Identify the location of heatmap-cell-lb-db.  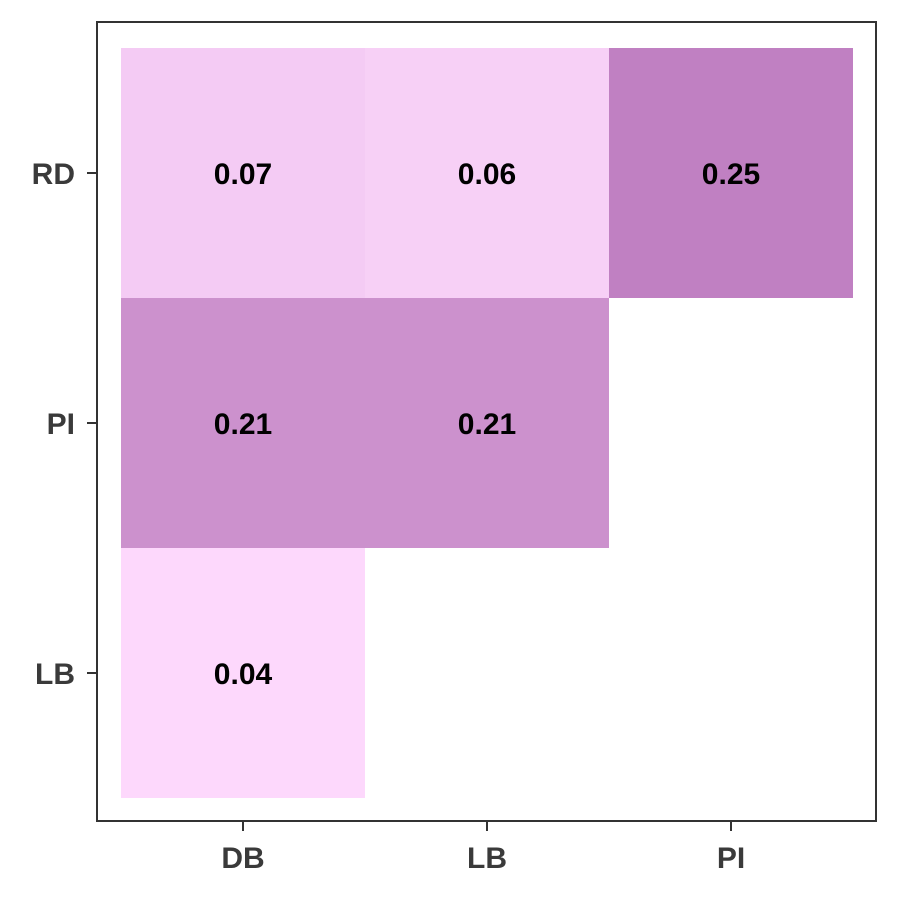
(243, 673).